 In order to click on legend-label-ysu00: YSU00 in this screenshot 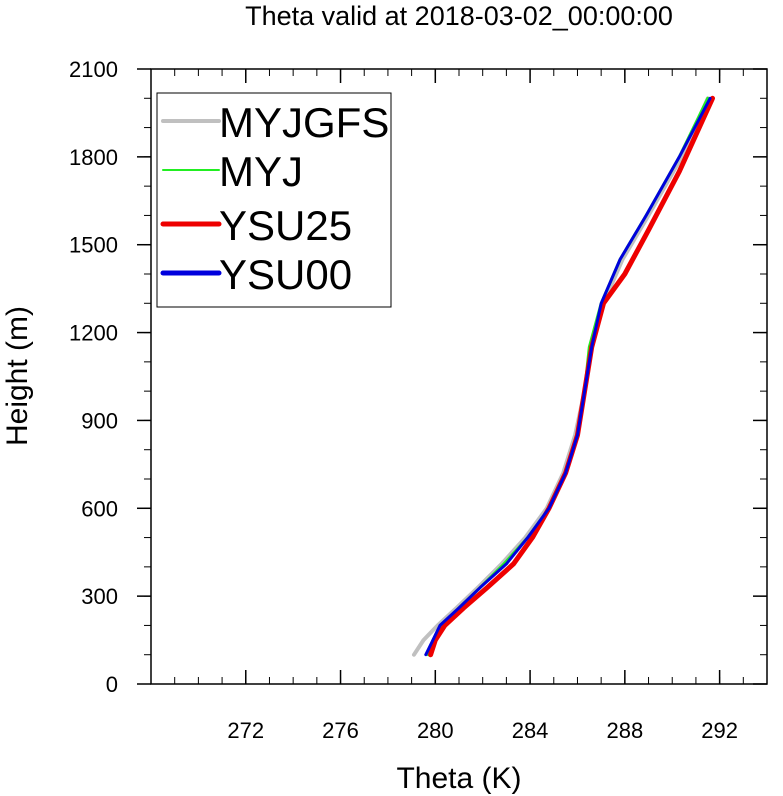, I will do `click(285, 274)`.